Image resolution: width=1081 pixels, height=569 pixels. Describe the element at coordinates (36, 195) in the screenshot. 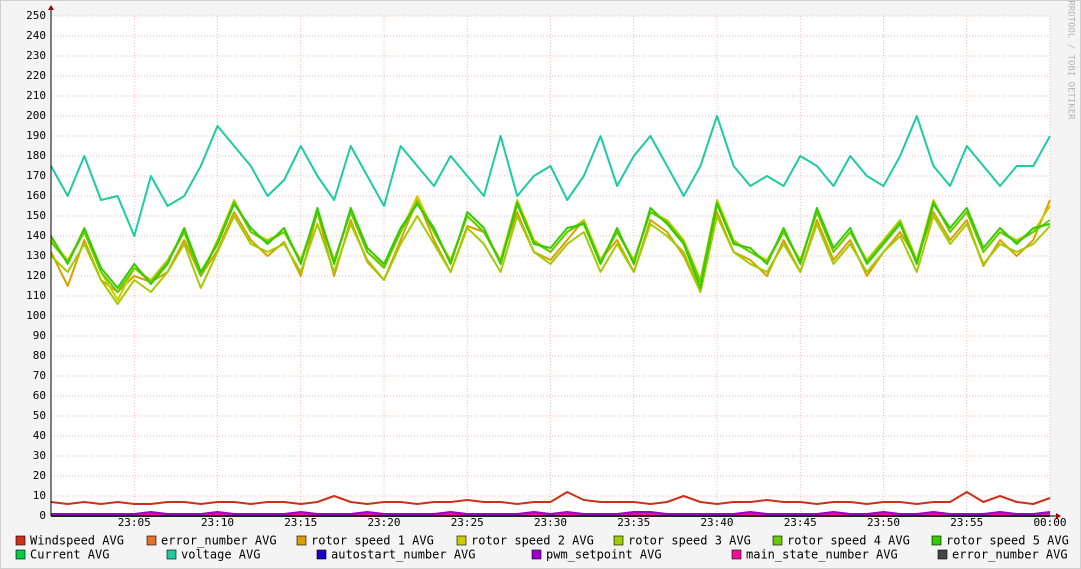

I see `y-tick-label: 160` at that location.